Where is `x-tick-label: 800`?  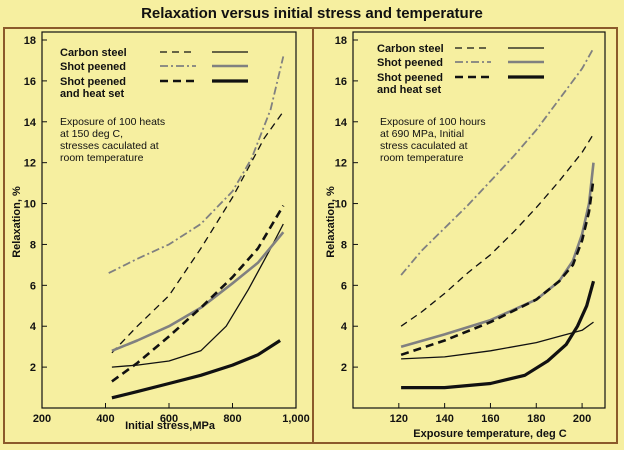 x-tick-label: 800 is located at coordinates (232, 419).